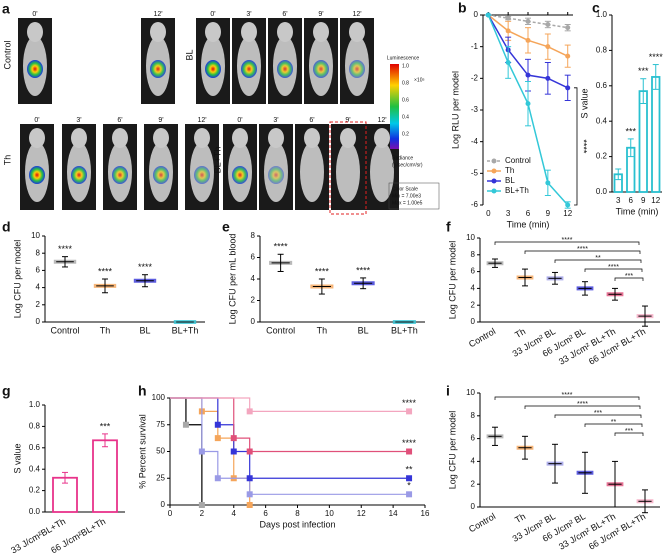 The height and width of the screenshot is (557, 667). I want to click on x-tick-label: 9, so click(643, 200).